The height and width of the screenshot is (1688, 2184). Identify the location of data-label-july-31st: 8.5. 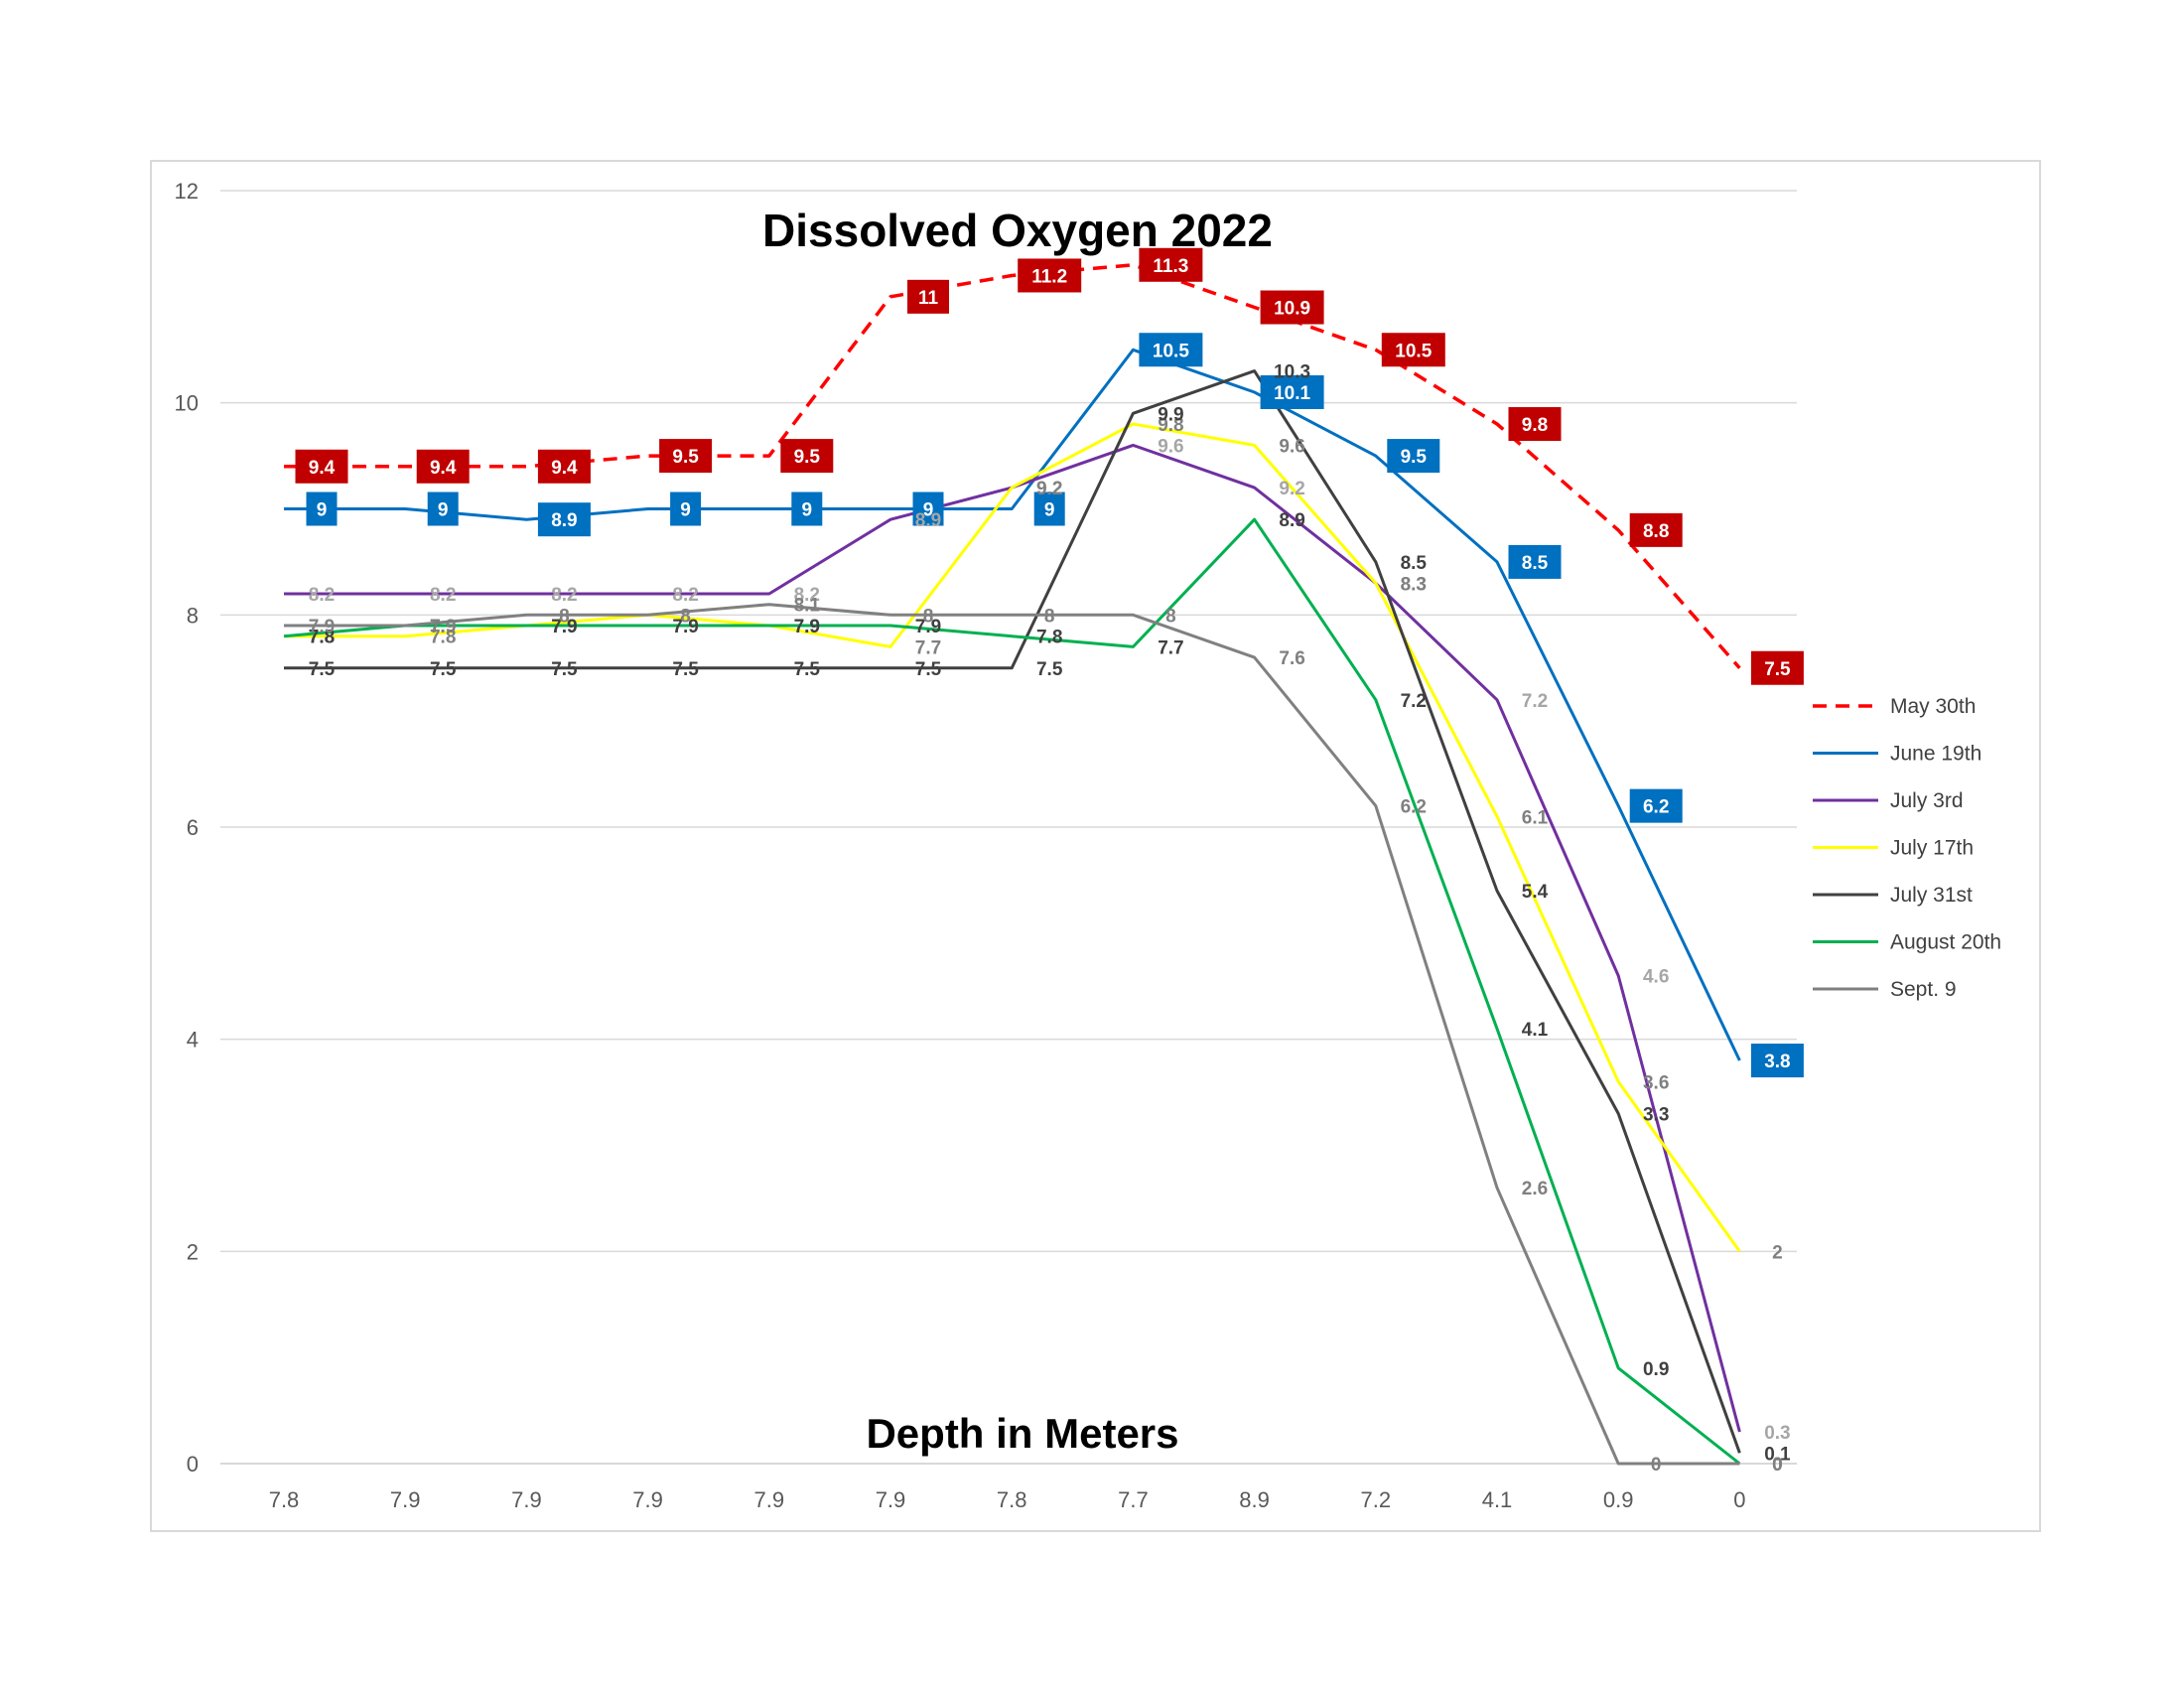
(1414, 563).